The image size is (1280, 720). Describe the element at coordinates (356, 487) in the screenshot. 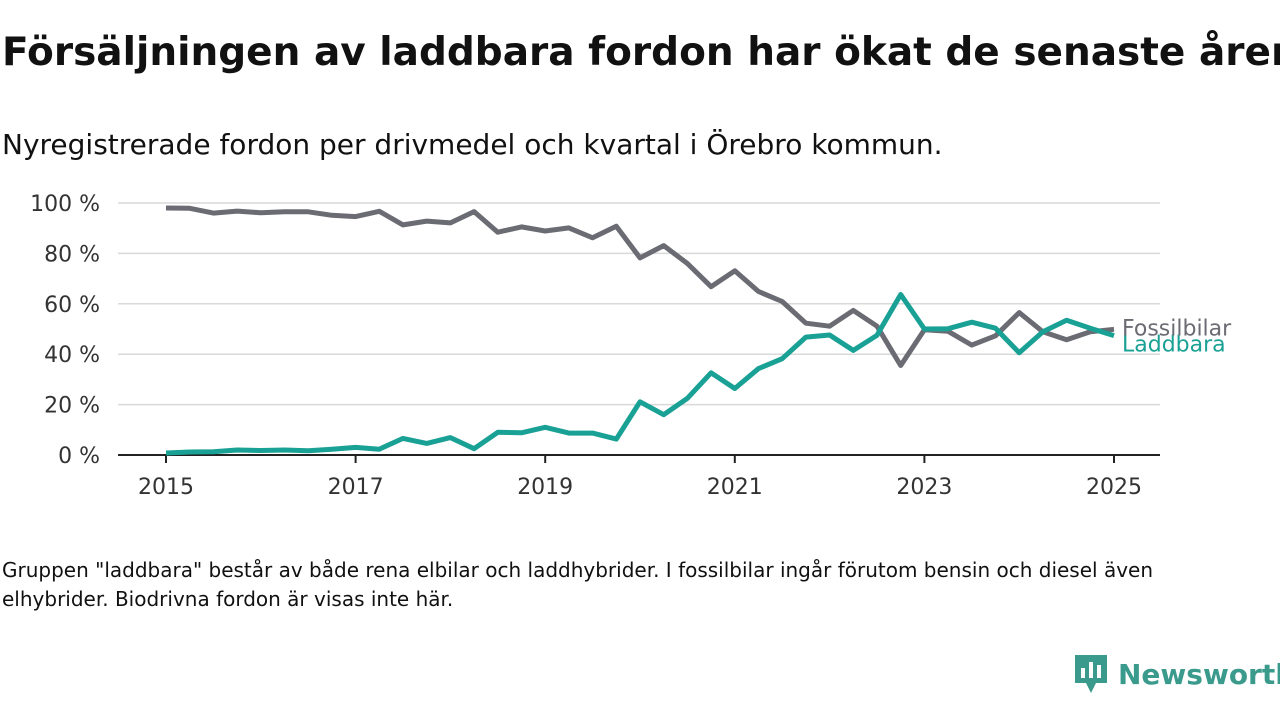

I see `x-tick-label: 2017` at that location.